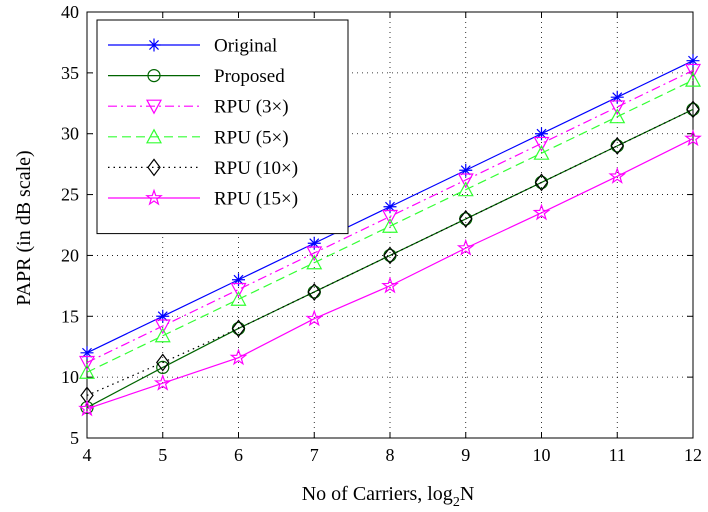 This screenshot has height=512, width=708. What do you see at coordinates (70, 316) in the screenshot?
I see `y-tick-label: 15` at bounding box center [70, 316].